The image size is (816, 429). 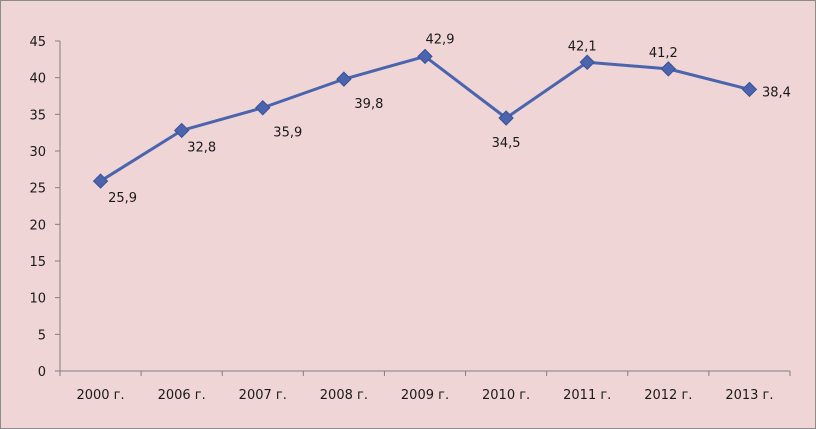 I want to click on y-tick-label: 45, so click(x=37, y=42).